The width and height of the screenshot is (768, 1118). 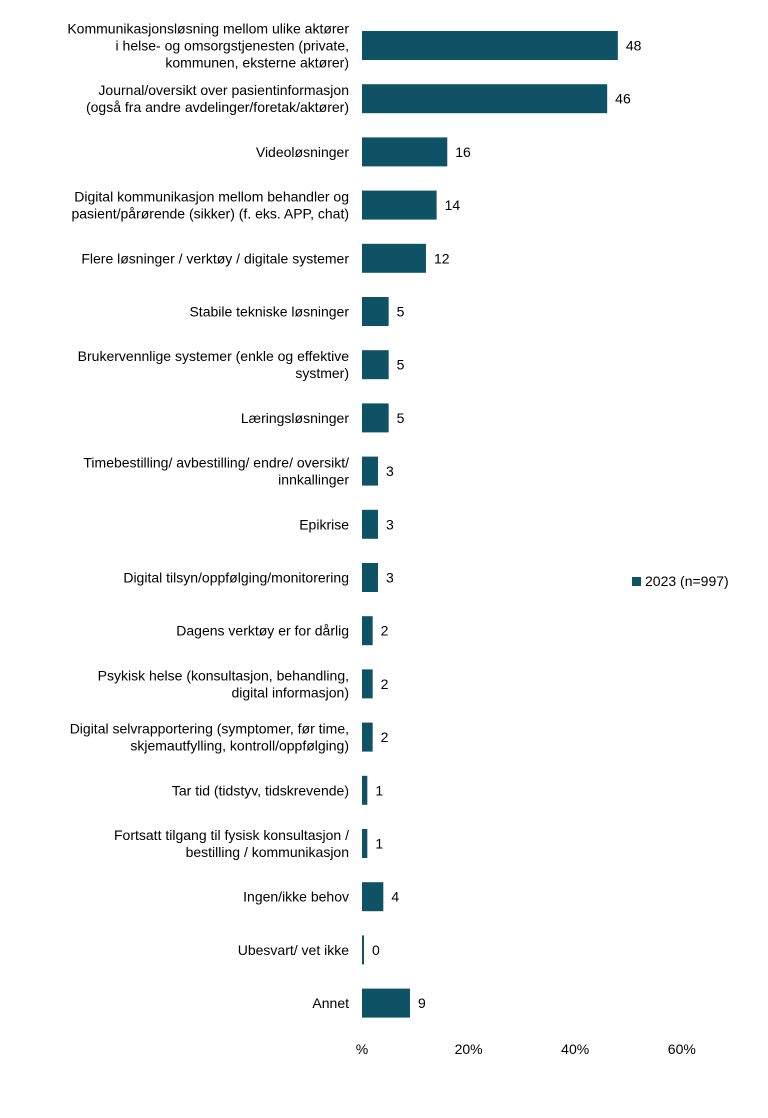 What do you see at coordinates (330, 1003) in the screenshot?
I see `category-label: Annet` at bounding box center [330, 1003].